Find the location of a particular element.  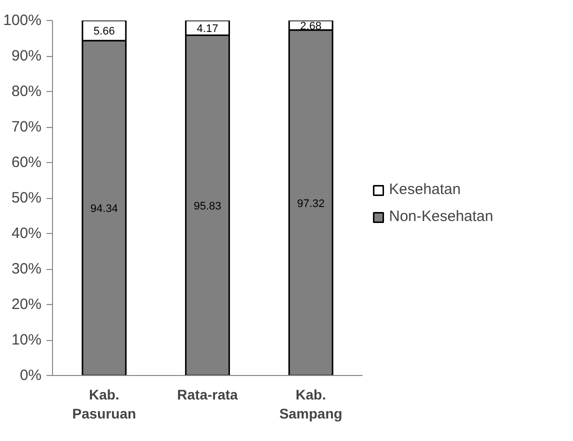

y-tick-label: 40% is located at coordinates (26, 233).